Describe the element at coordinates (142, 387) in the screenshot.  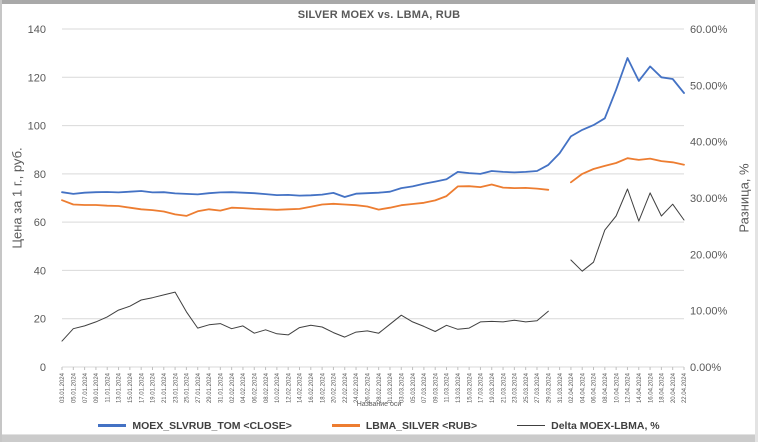
I see `x-tick-label: 17.01.2024` at that location.